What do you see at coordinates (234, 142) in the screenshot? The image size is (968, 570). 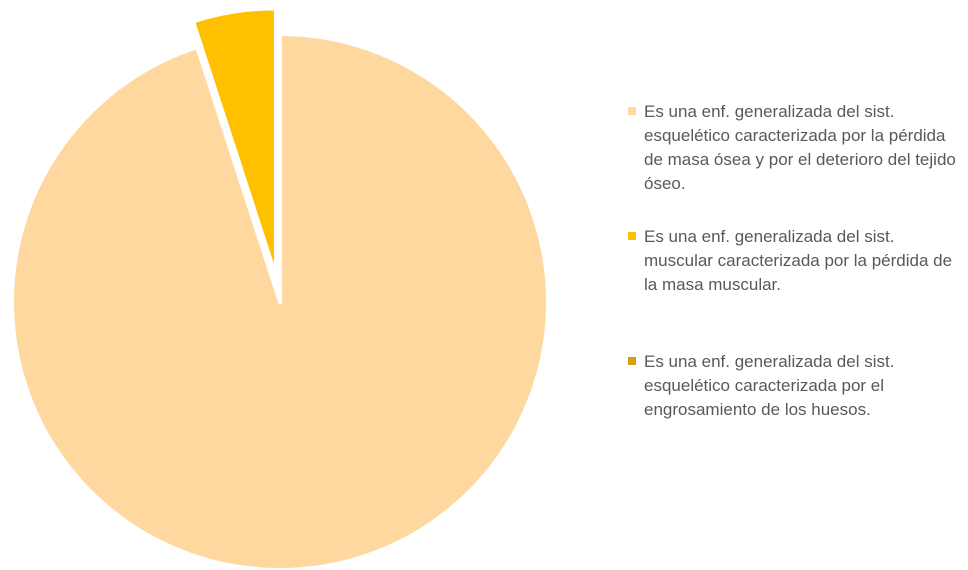 I see `pie-slice` at bounding box center [234, 142].